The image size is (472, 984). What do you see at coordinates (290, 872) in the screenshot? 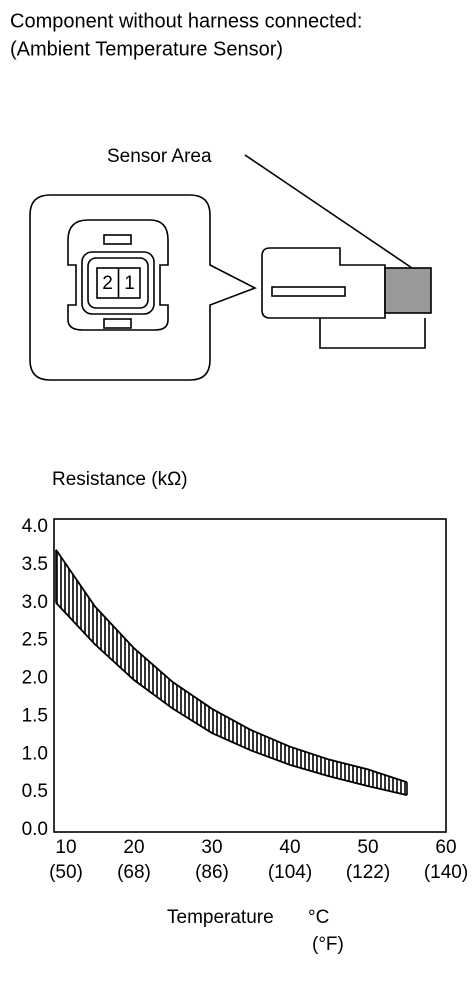
I see `x-tick-label-secondary: (104)` at bounding box center [290, 872].